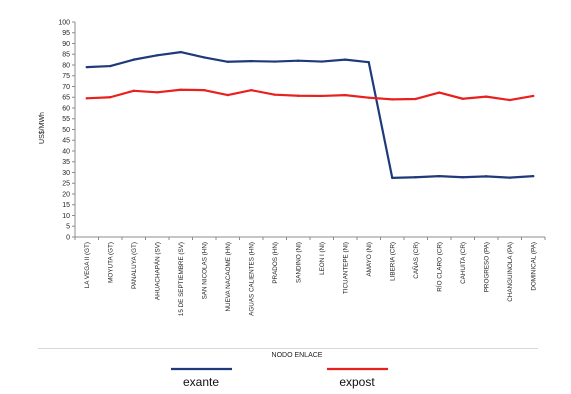 This screenshot has height=394, width=571. Describe the element at coordinates (204, 270) in the screenshot. I see `x-tick-label: SAN NICOLAS (HN)` at that location.